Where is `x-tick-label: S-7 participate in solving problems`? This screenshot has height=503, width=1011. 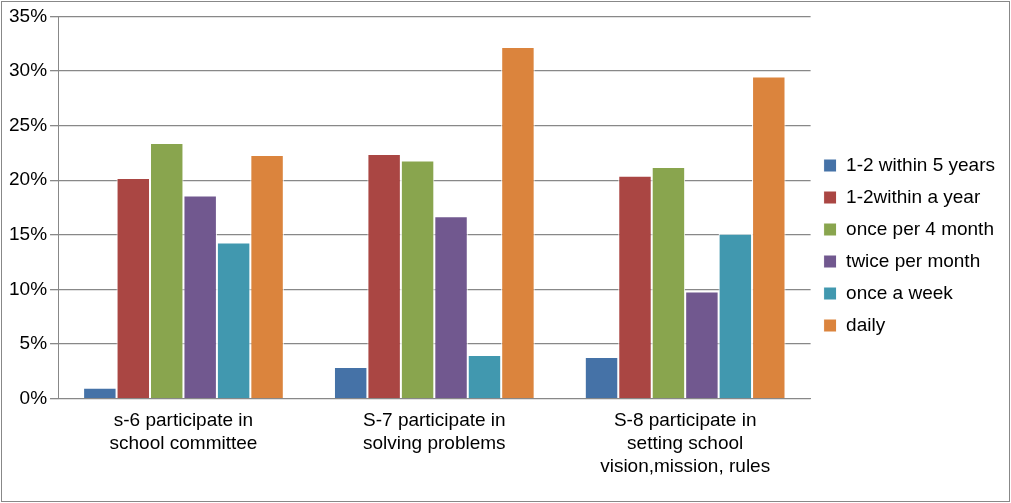 x-tick-label: S-7 participate in solving problems is located at coordinates (434, 431).